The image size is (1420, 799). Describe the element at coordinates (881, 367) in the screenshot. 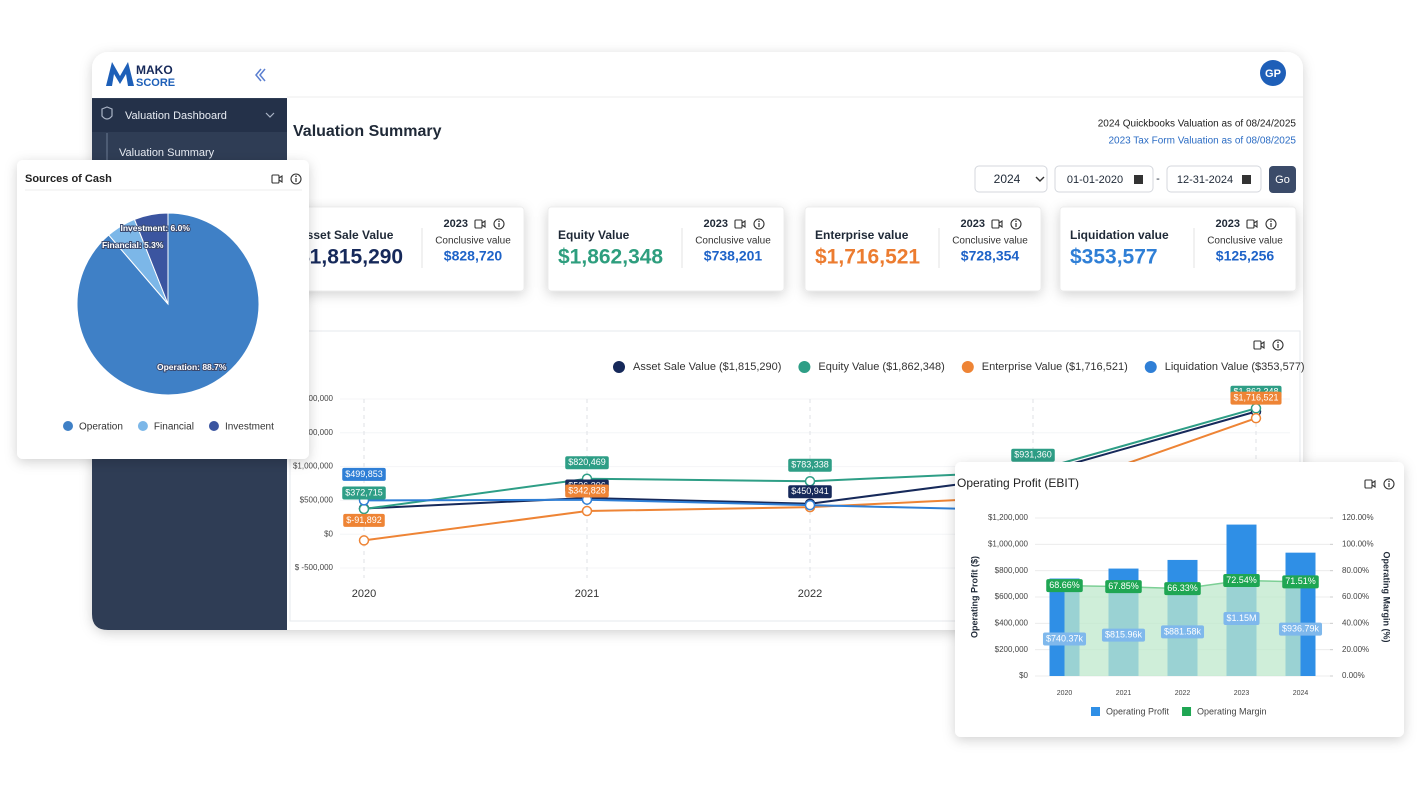

I see `legend-label: Equity Value ($1,862,348)` at that location.